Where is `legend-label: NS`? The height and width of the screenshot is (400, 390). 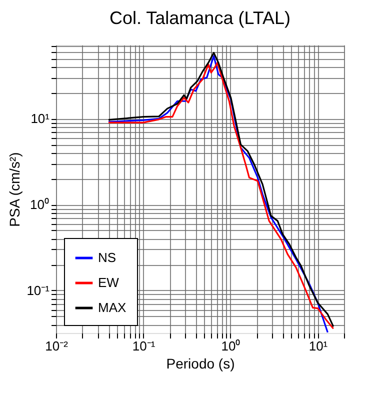
legend-label: NS is located at coordinates (107, 257).